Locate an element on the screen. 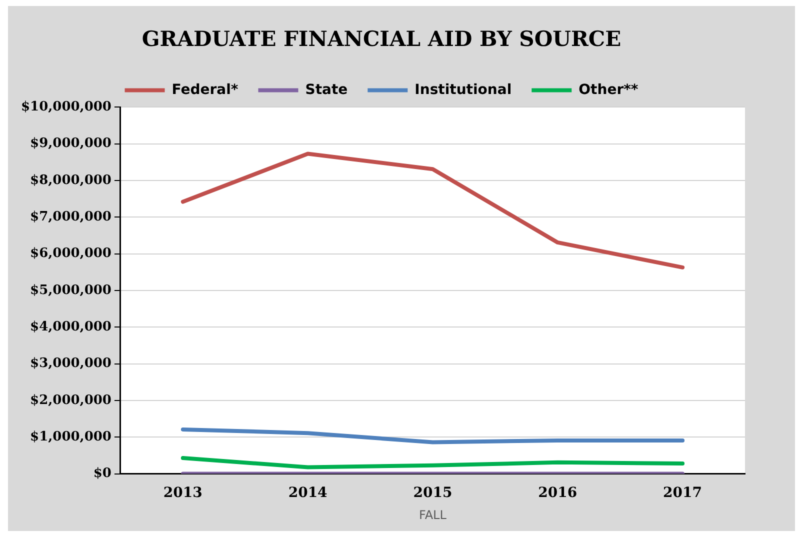  y-tick-label: $8,000,000 is located at coordinates (71, 180).